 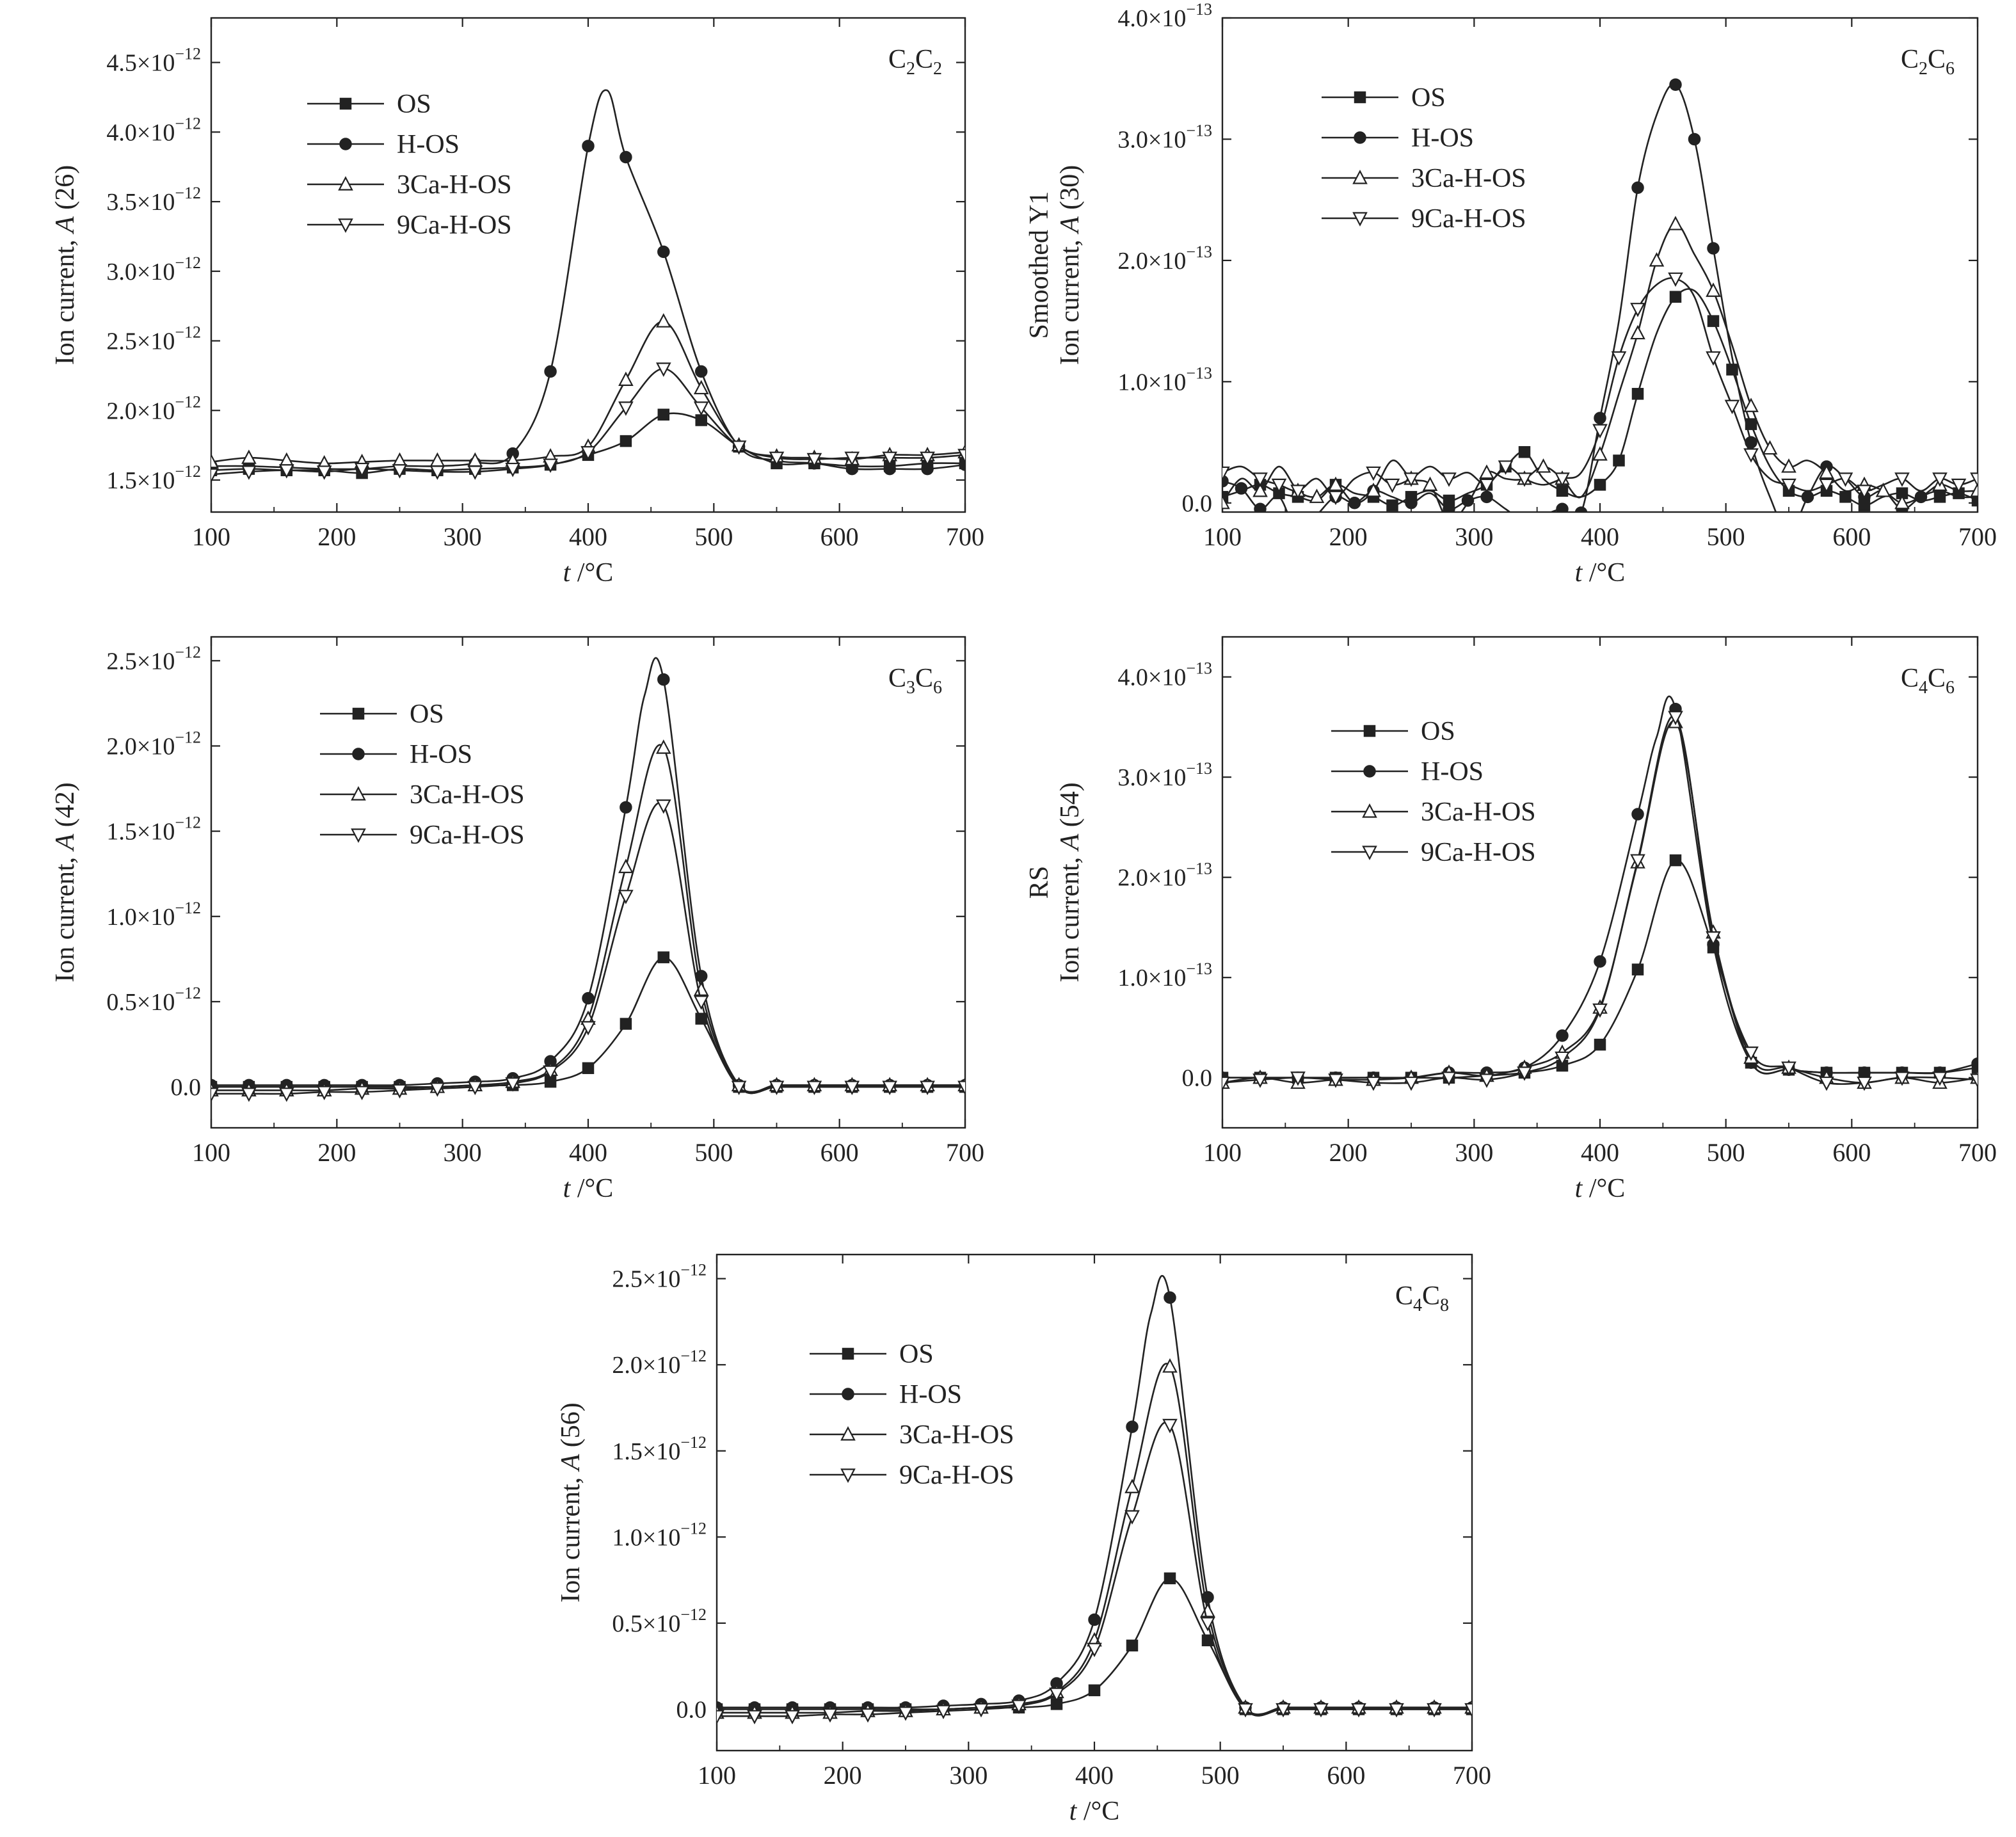 I want to click on y-tick-label: 1.0×10⁻¹³, so click(x=1164, y=975).